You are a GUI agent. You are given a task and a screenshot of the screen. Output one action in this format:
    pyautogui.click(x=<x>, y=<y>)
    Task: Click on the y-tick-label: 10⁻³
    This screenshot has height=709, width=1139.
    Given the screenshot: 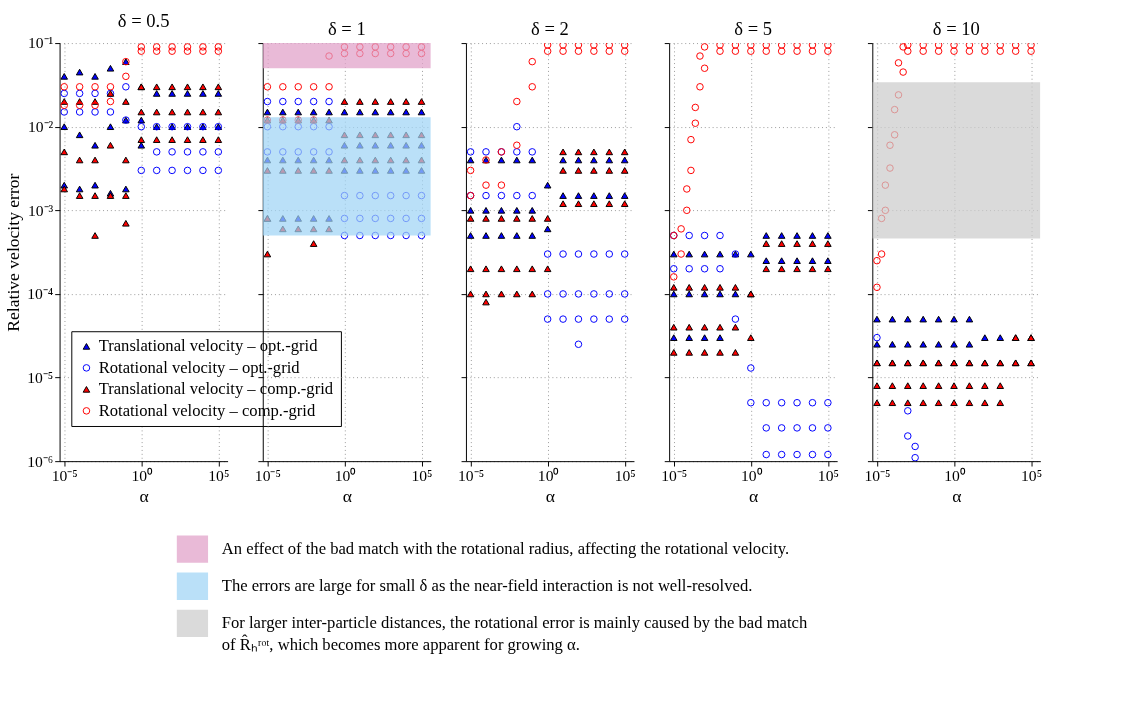 What is the action you would take?
    pyautogui.click(x=40, y=210)
    